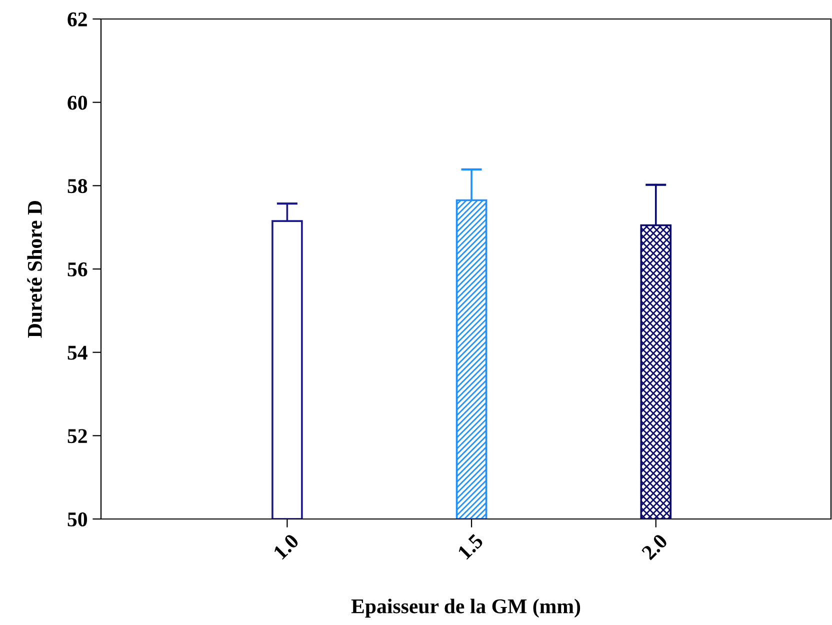 The width and height of the screenshot is (832, 625). What do you see at coordinates (34, 269) in the screenshot?
I see `y-axis-title: Dureté Shore D` at bounding box center [34, 269].